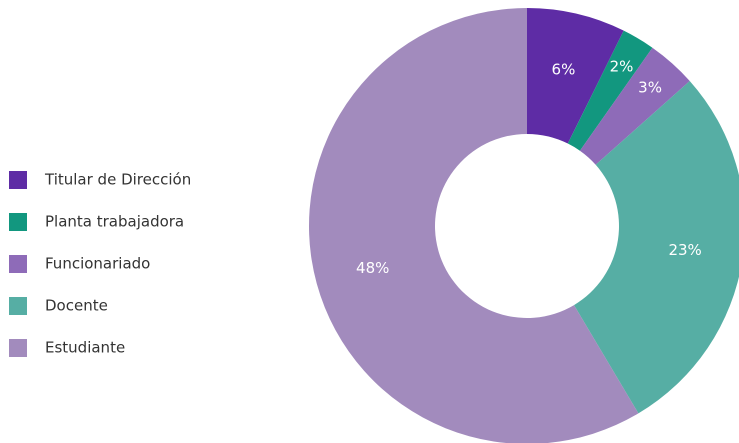 This screenshot has height=443, width=739. Describe the element at coordinates (372, 268) in the screenshot. I see `slice-label: 48%` at that location.